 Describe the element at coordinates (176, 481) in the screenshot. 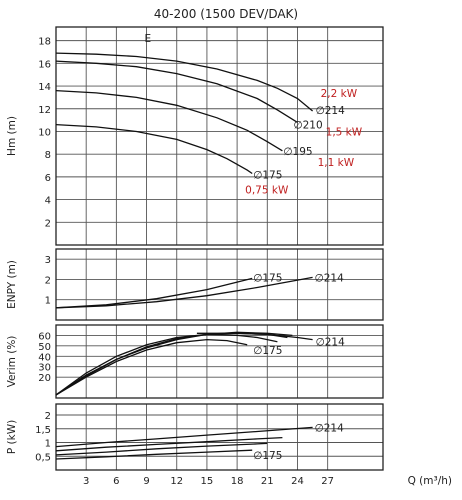

I see `x-tick-label: 12` at that location.